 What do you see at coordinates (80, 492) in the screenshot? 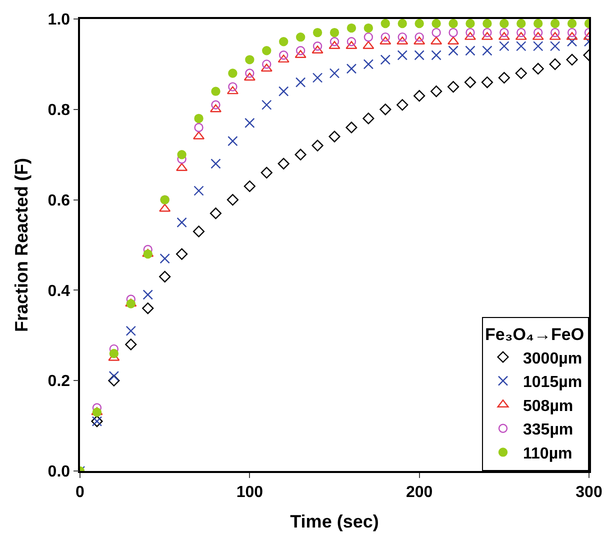
I see `x-tick-label: 0` at bounding box center [80, 492].